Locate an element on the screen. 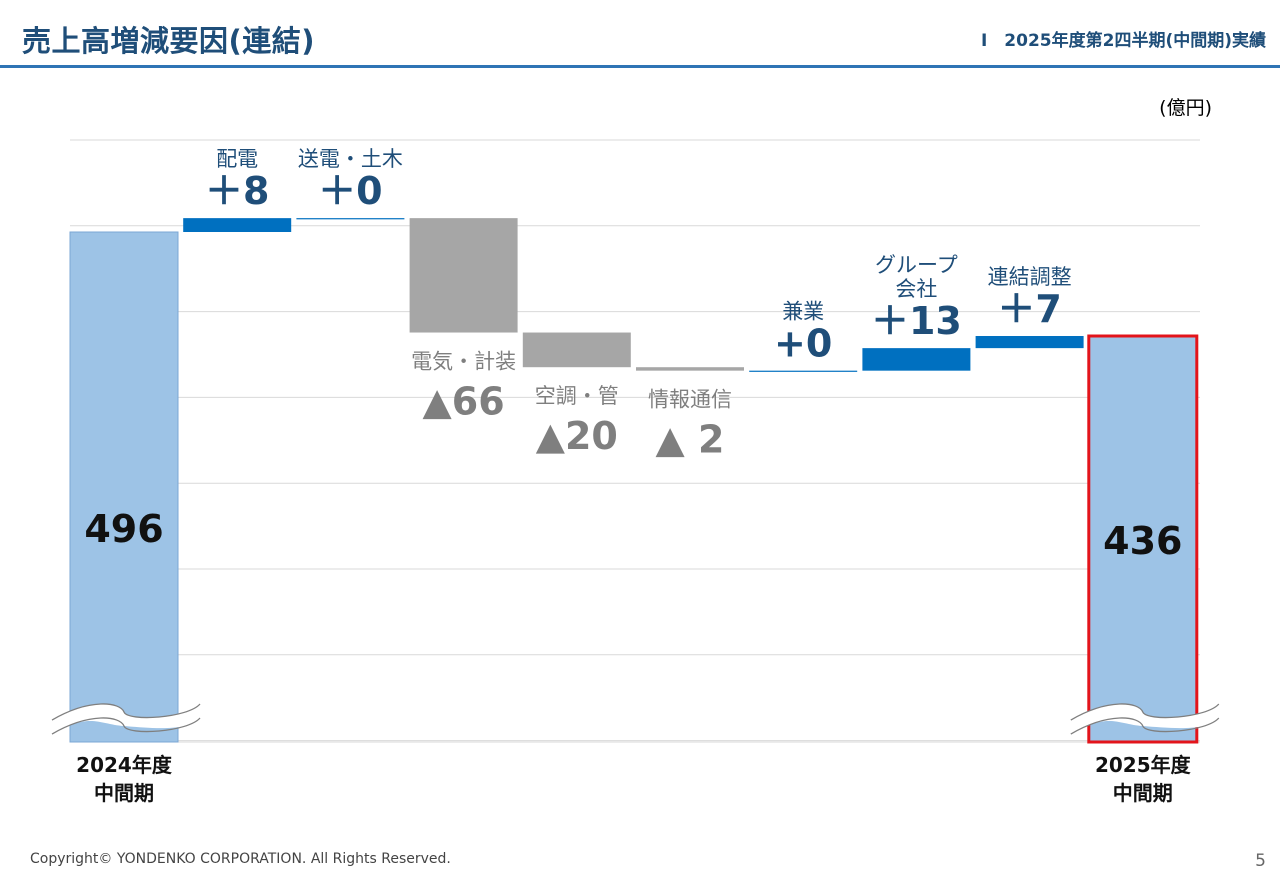 The height and width of the screenshot is (886, 1280). header-rule is located at coordinates (640, 66).